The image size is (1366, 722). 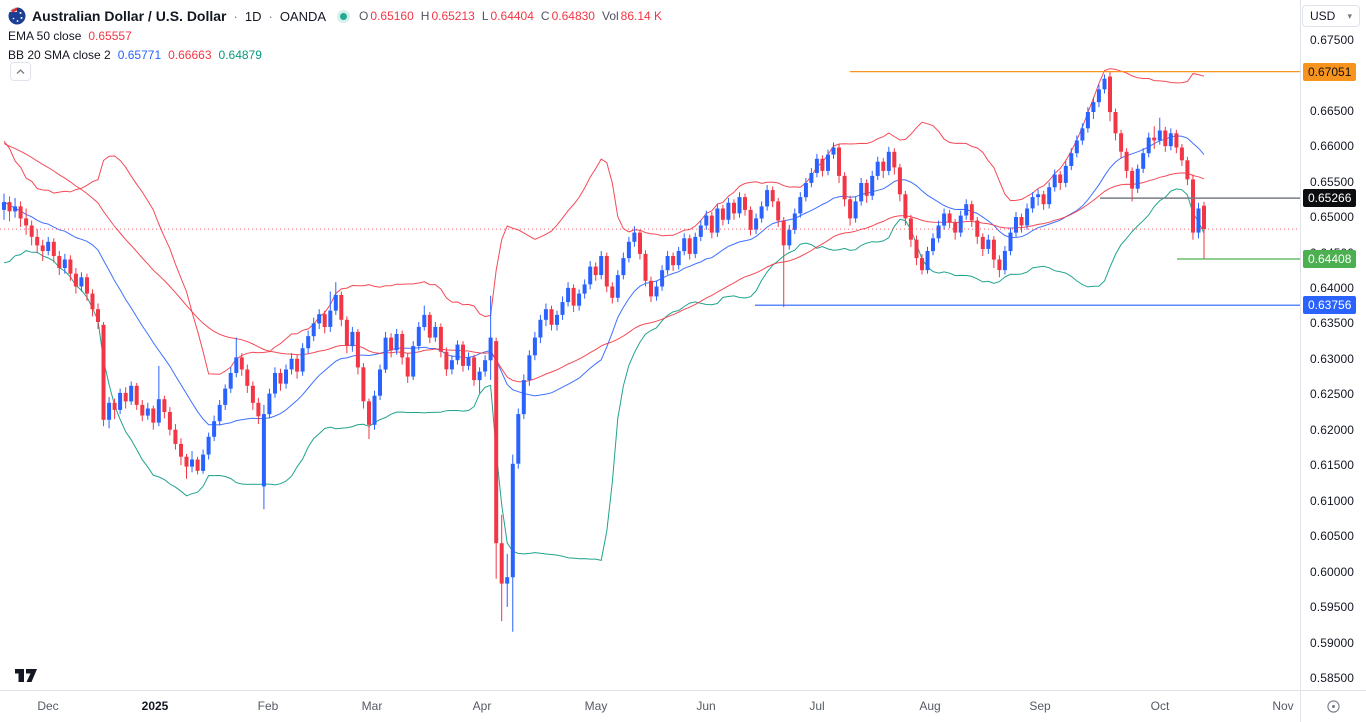 What do you see at coordinates (650, 706) in the screenshot?
I see `time-axis: Dec 2025 Feb Mar Apr May Jun Jul Aug Sep Oct Nov` at bounding box center [650, 706].